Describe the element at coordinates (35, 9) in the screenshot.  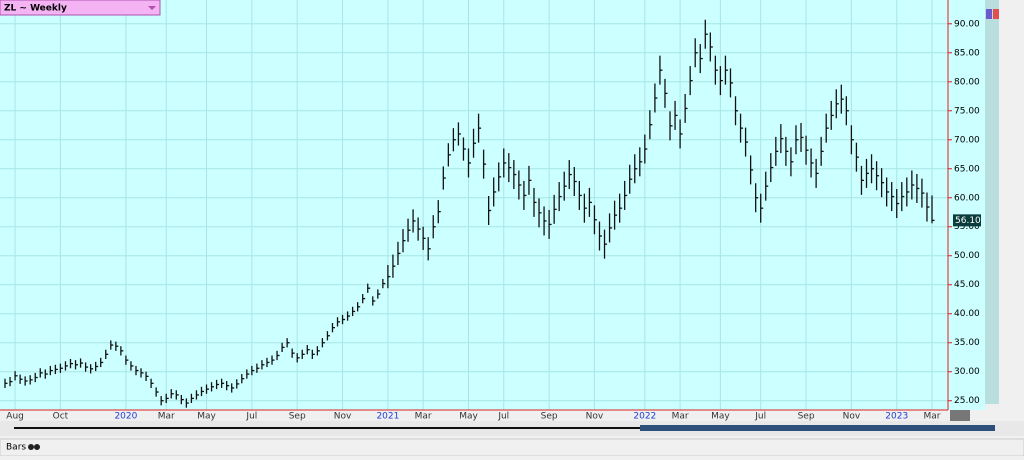
I see `chart-title: ZL ~ Weekly` at that location.